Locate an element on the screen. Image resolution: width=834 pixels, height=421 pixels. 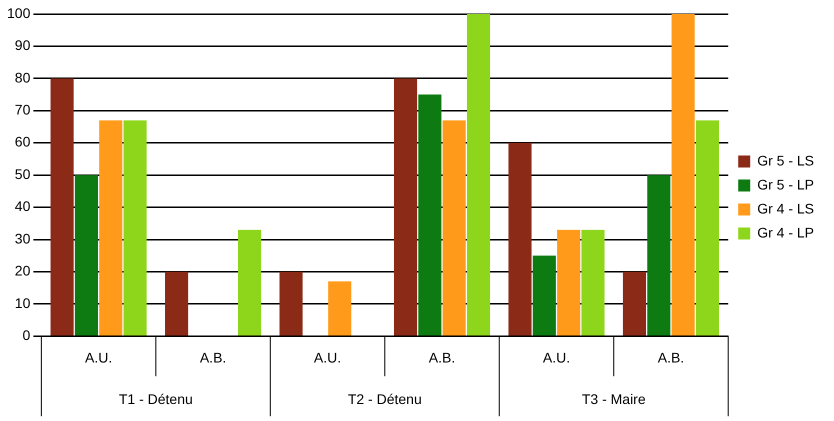
y-tick-label: 20 is located at coordinates (22, 270).